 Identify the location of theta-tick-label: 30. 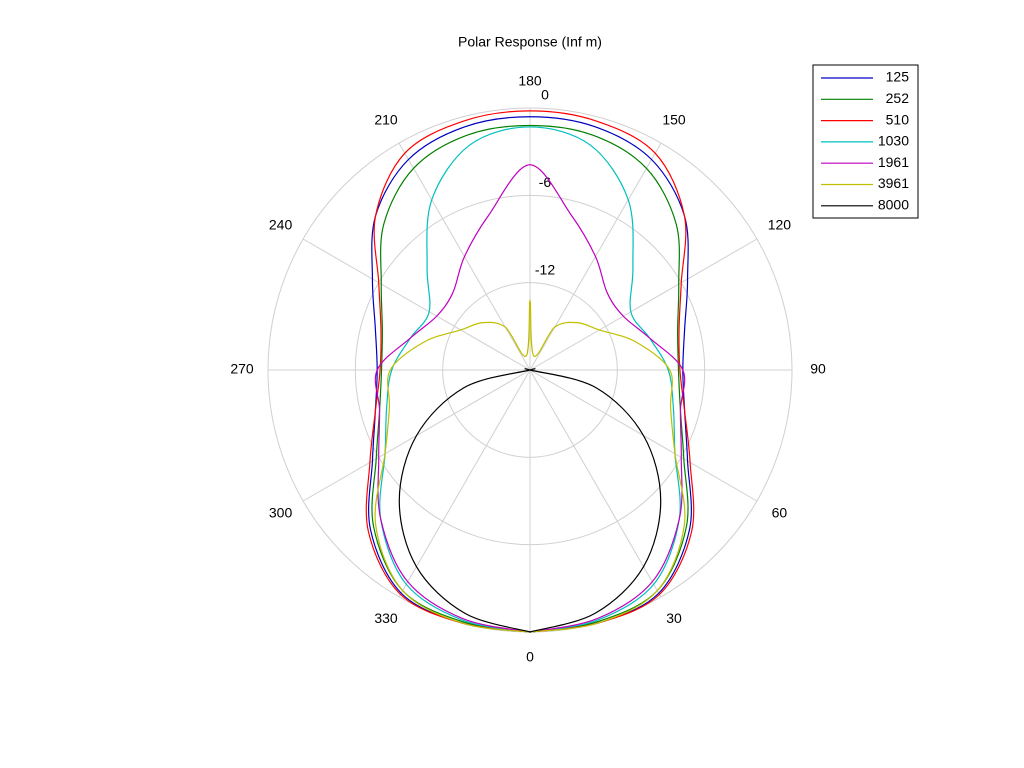
(674, 618).